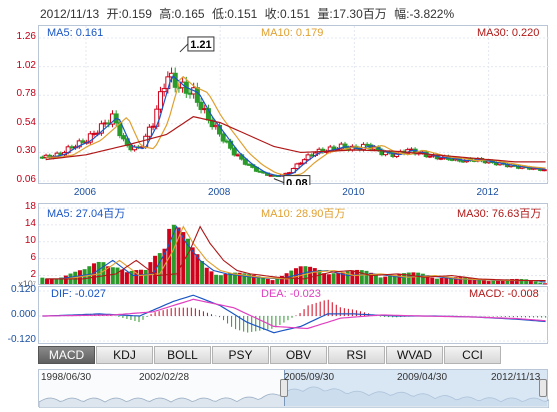 The height and width of the screenshot is (412, 557). Describe the element at coordinates (472, 355) in the screenshot. I see `tab-cci: CCI` at that location.